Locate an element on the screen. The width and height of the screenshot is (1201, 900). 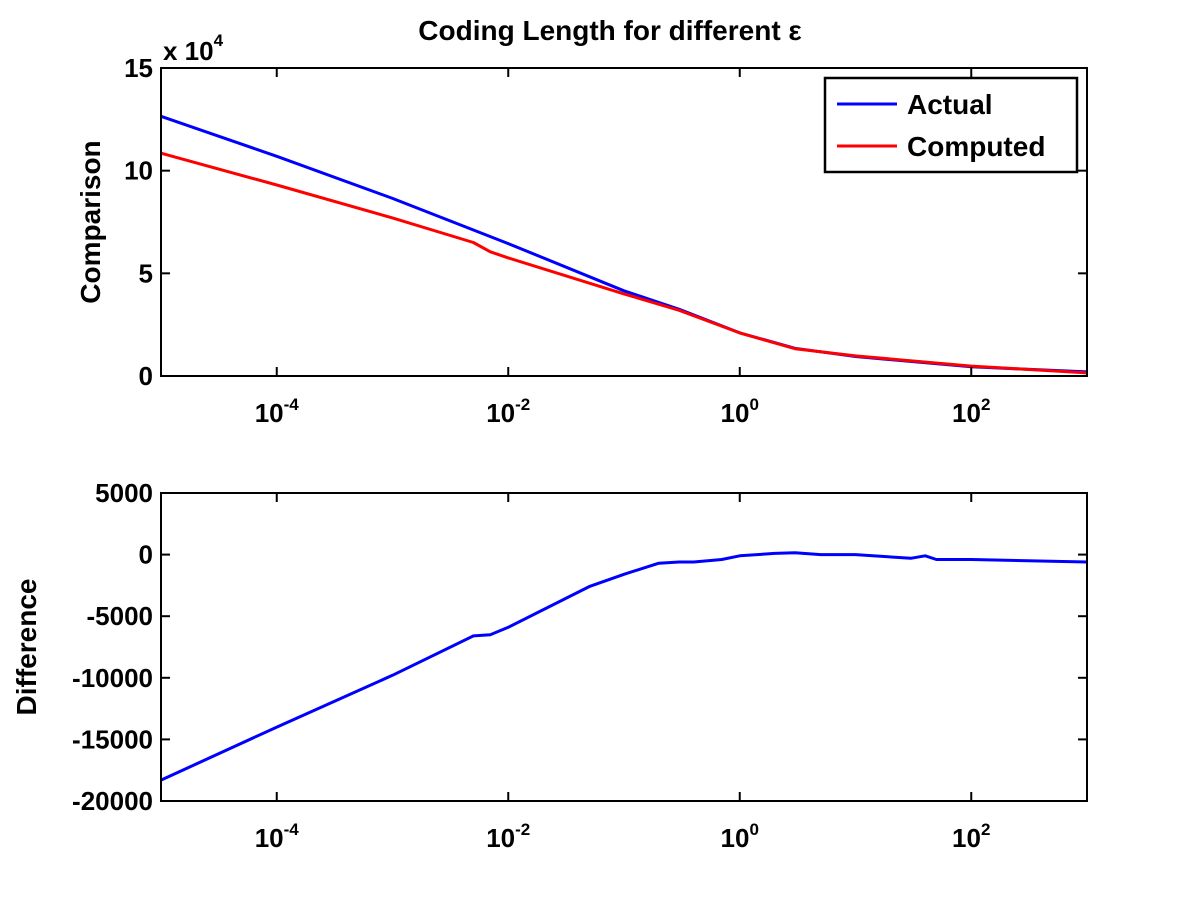
figure-title: Coding Length for different ε is located at coordinates (609, 30).